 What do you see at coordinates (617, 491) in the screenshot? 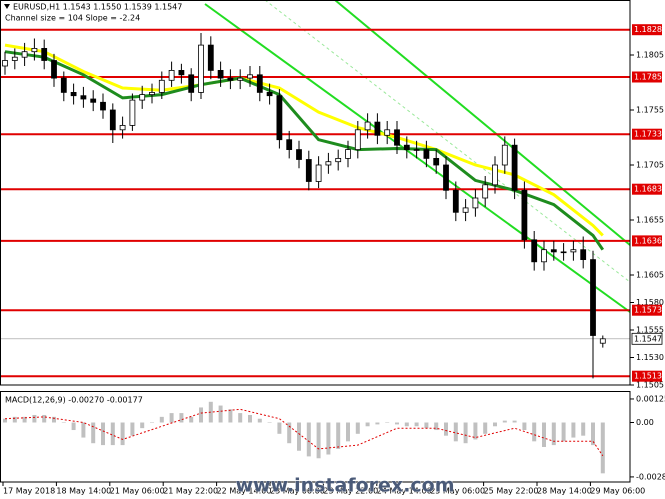
I see `x-tick-label: 29 May 06:00` at bounding box center [617, 491].